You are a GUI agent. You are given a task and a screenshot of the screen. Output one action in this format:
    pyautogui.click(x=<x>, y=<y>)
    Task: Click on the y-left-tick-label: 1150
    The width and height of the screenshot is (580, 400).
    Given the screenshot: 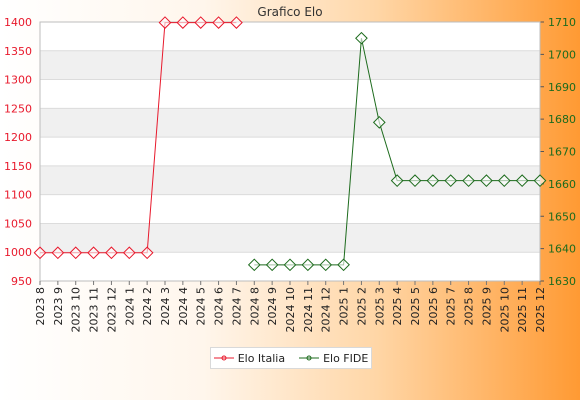 What is the action you would take?
    pyautogui.click(x=18, y=166)
    